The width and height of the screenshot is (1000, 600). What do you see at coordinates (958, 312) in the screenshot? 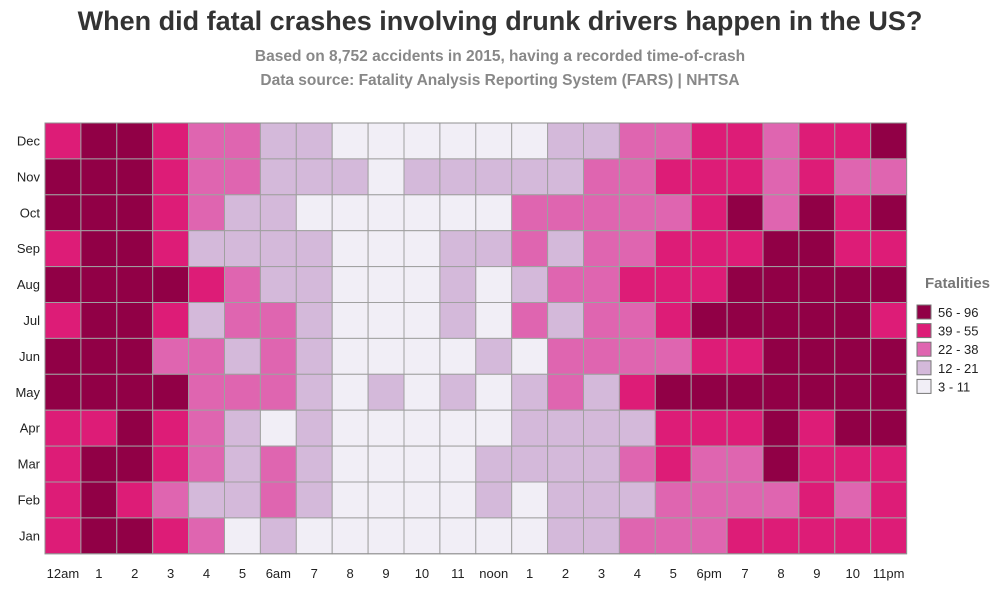
I see `legend-label: 56 - 96` at bounding box center [958, 312].